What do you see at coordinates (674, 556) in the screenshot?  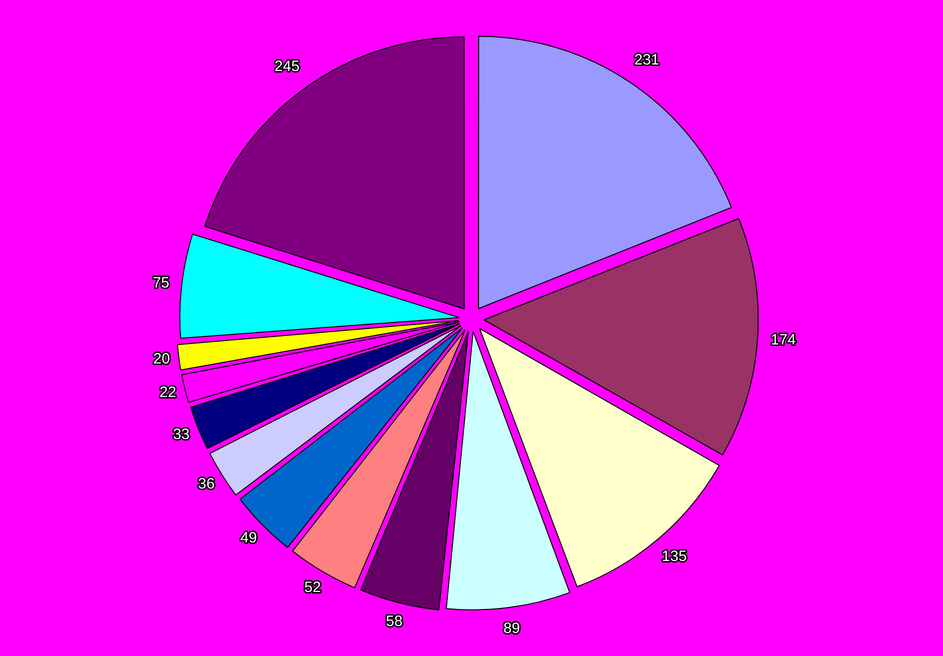 I see `data-label: 135` at bounding box center [674, 556].